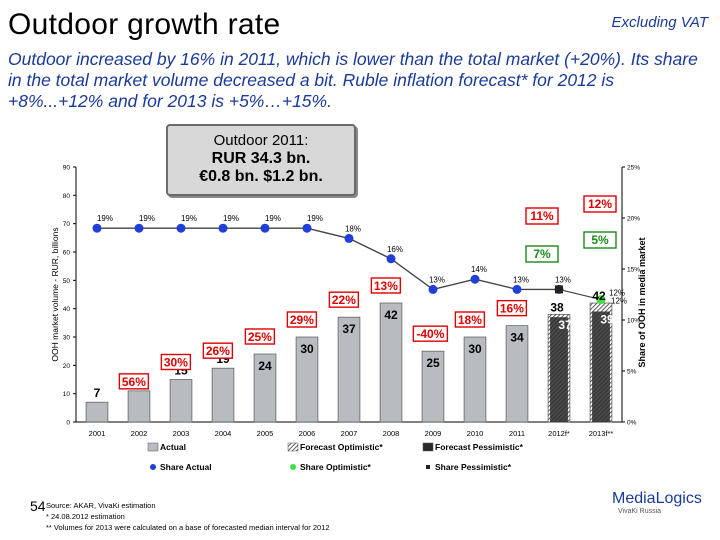 The image size is (720, 540). What do you see at coordinates (565, 325) in the screenshot?
I see `bar-pessimistic-label: 37` at bounding box center [565, 325].